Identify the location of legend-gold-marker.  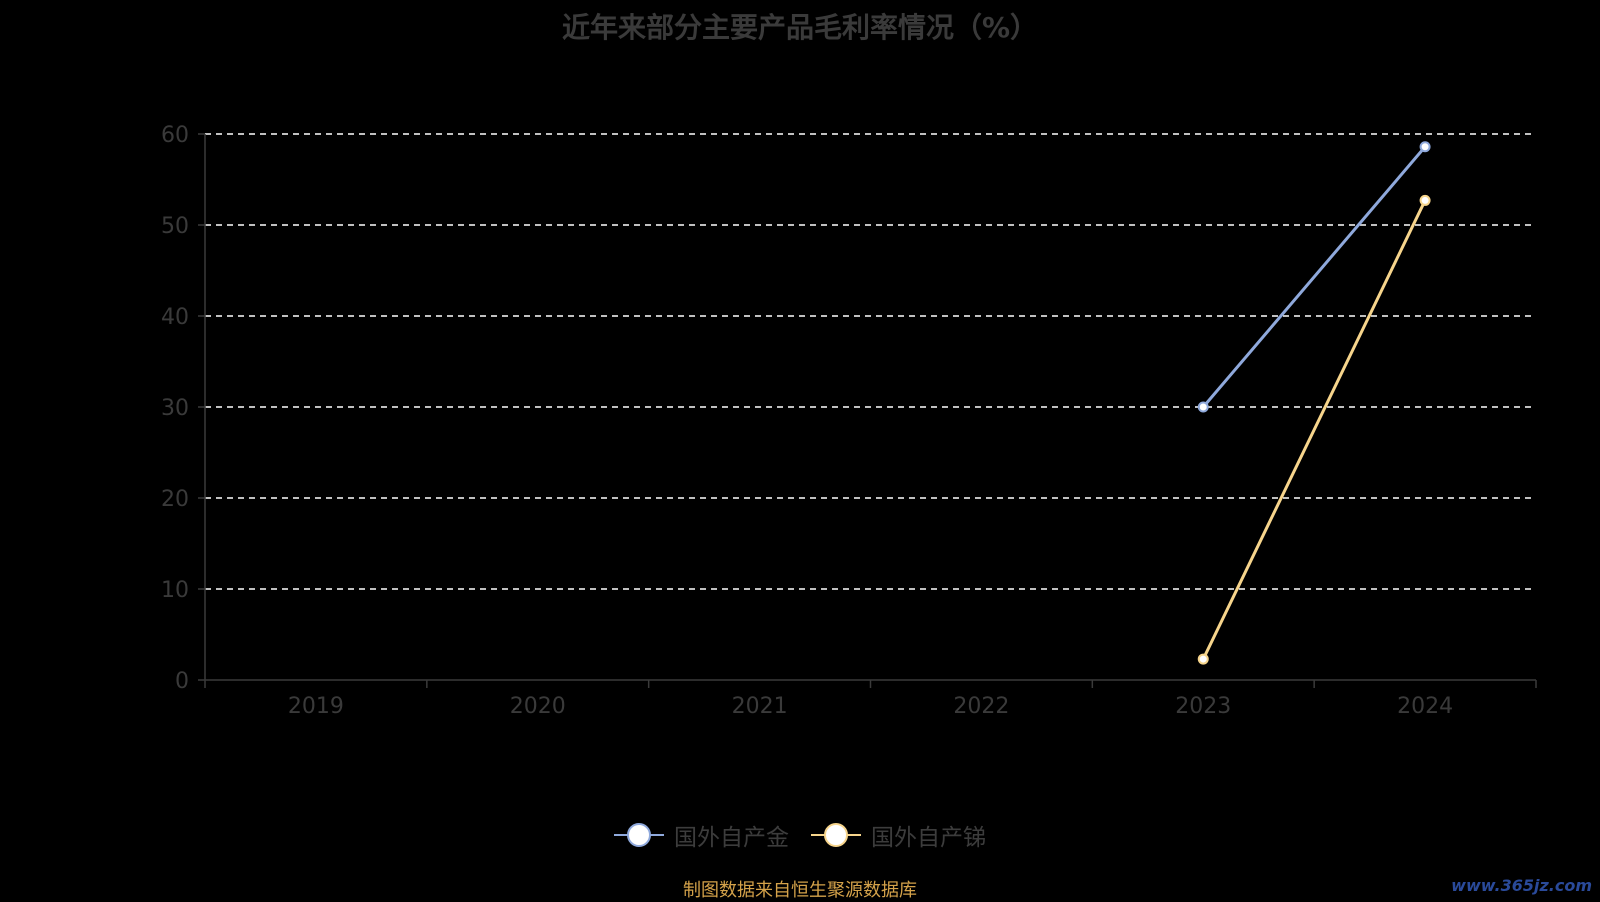
(639, 835).